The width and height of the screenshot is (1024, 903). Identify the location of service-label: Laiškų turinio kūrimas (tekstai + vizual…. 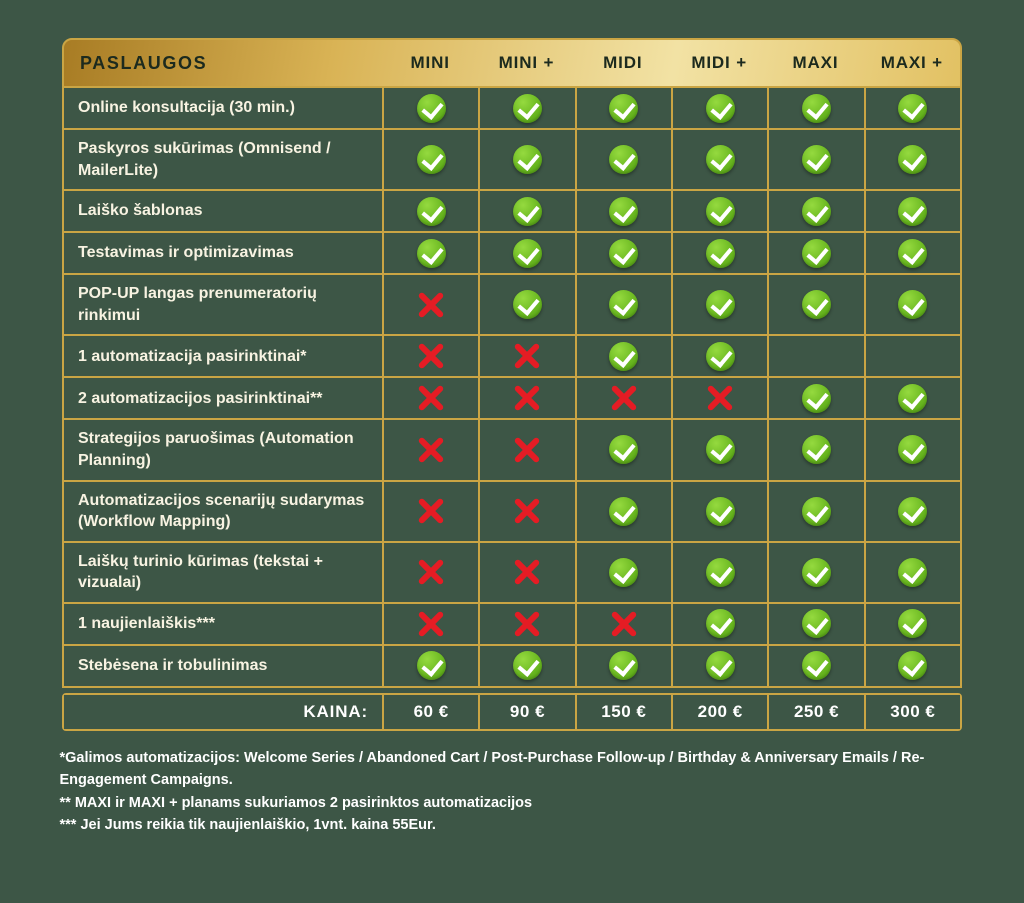
(223, 572).